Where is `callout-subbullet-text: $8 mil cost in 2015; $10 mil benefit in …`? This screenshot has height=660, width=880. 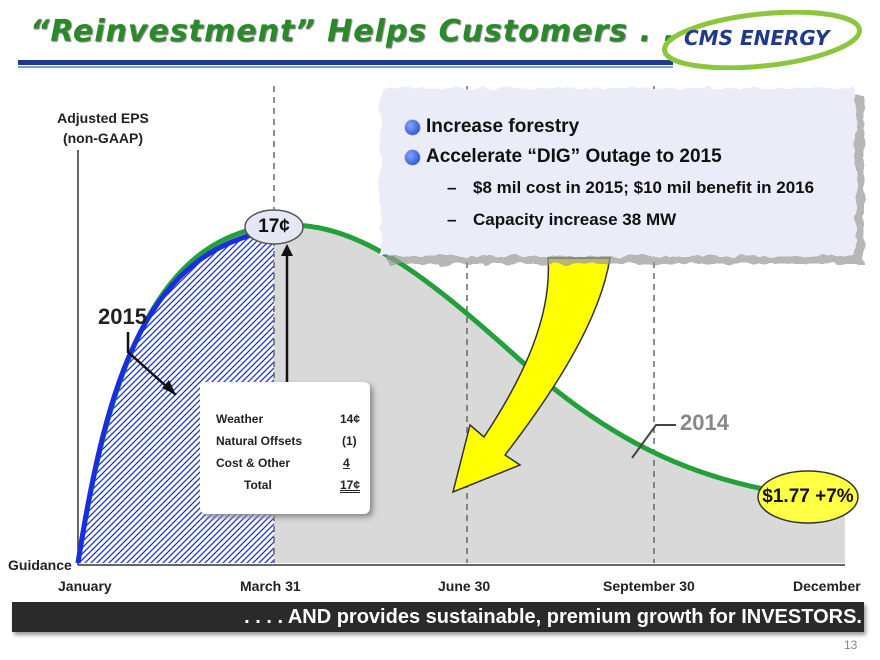
callout-subbullet-text: $8 mil cost in 2015; $10 mil benefit in … is located at coordinates (644, 187).